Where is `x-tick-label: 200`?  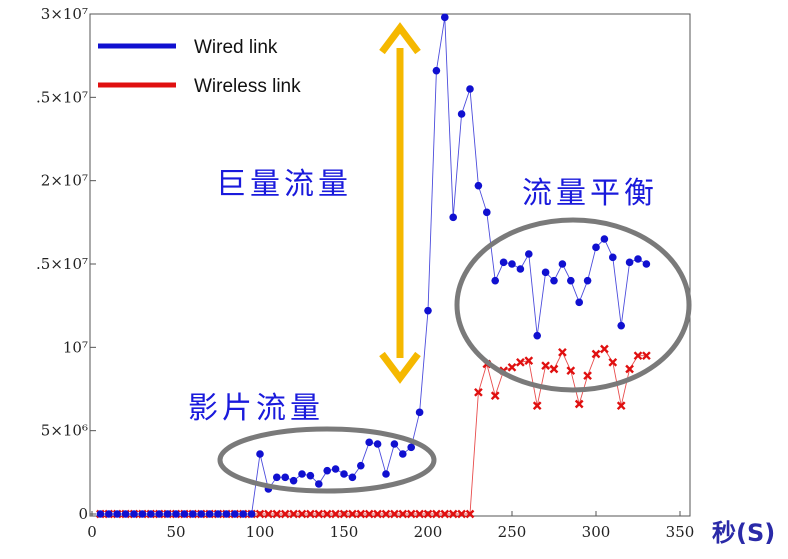
x-tick-label: 200 is located at coordinates (428, 532).